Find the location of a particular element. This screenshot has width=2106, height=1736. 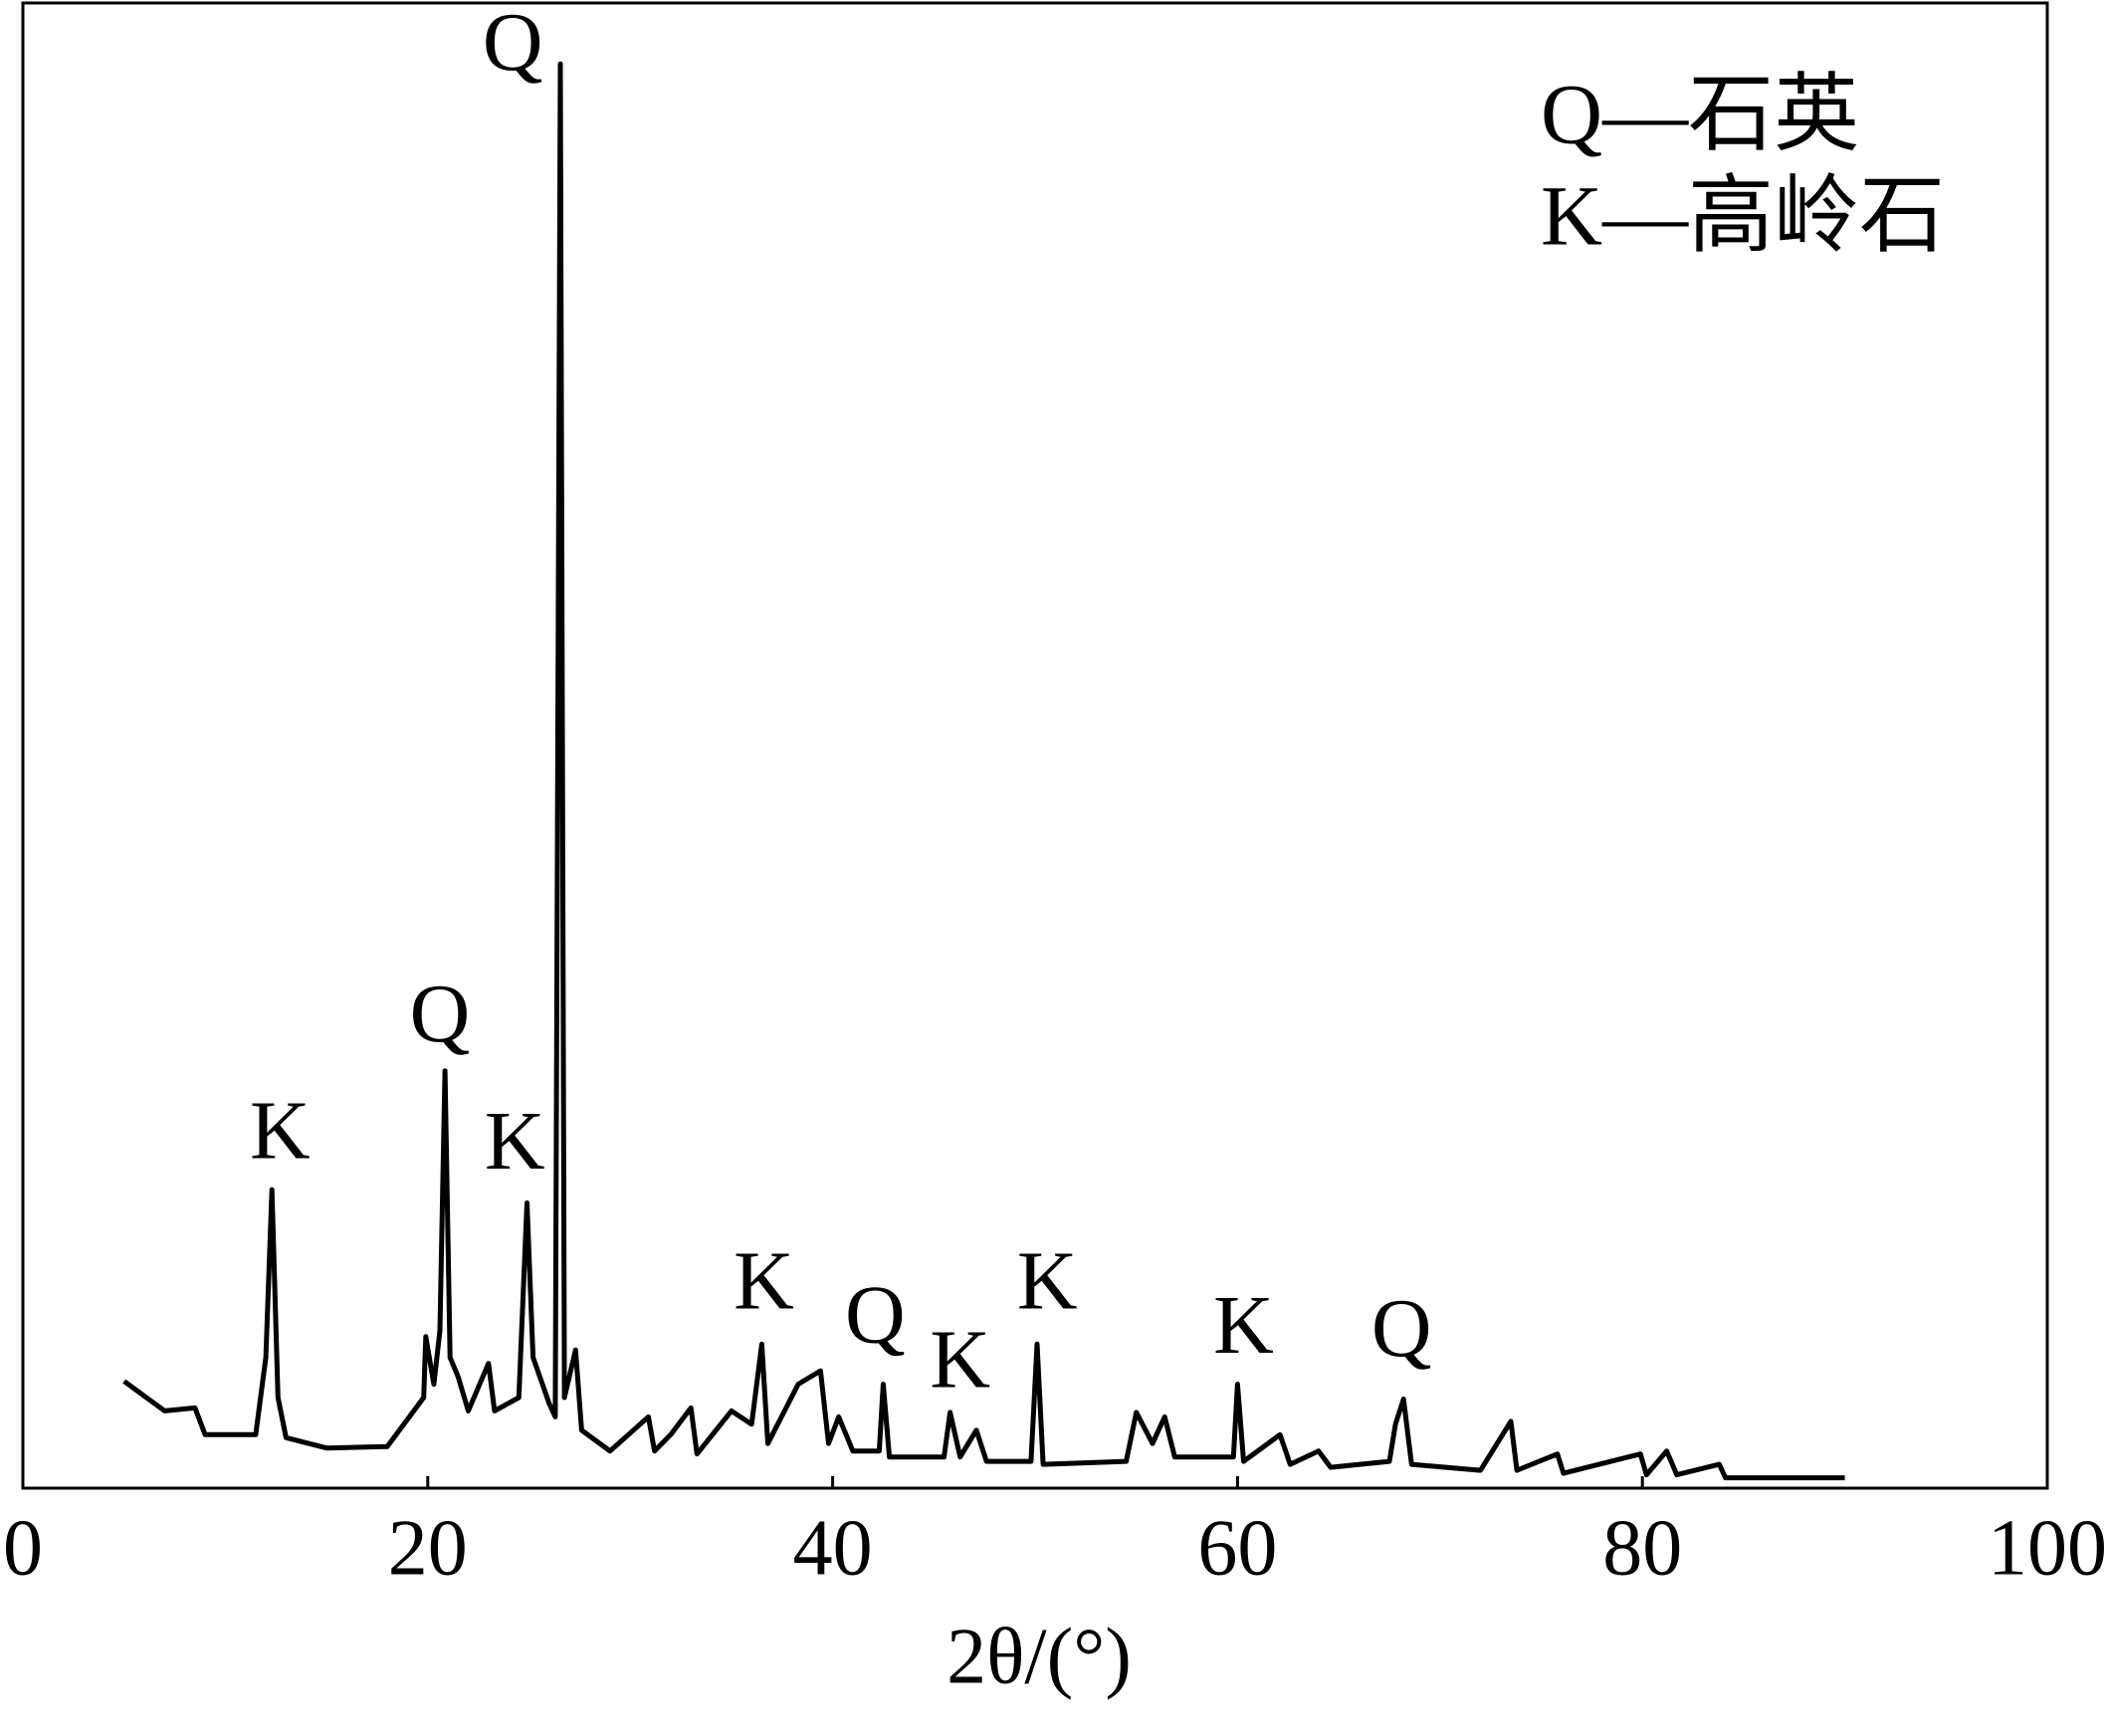

x-tick-label: 20 is located at coordinates (428, 1548).